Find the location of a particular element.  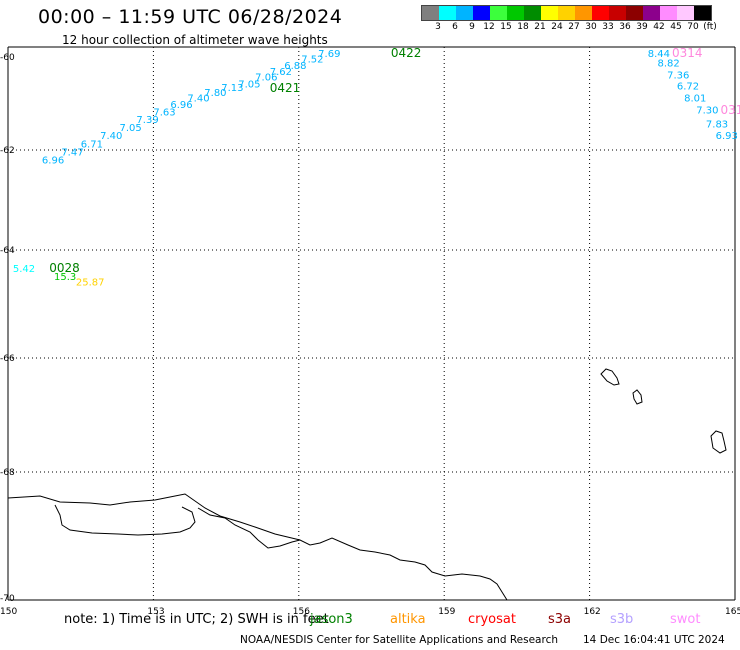

satellite-name: jason3 is located at coordinates (331, 619).